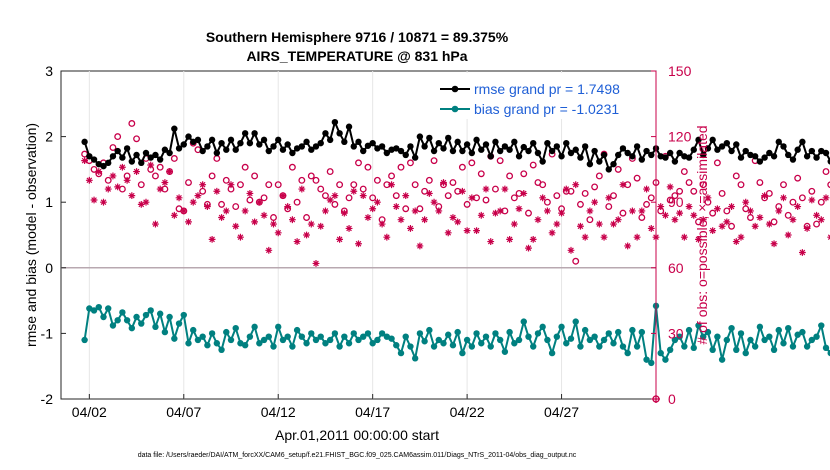 This screenshot has width=830, height=470. Describe the element at coordinates (455, 334) in the screenshot. I see `series-bias` at that location.